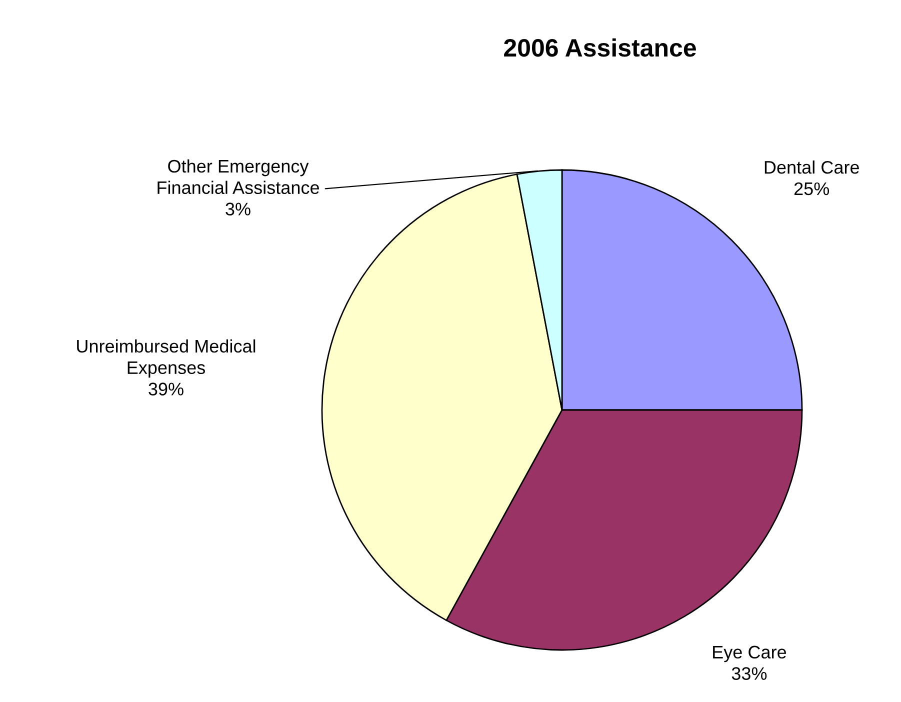  Describe the element at coordinates (811, 167) in the screenshot. I see `slice-label: Dental Care` at that location.